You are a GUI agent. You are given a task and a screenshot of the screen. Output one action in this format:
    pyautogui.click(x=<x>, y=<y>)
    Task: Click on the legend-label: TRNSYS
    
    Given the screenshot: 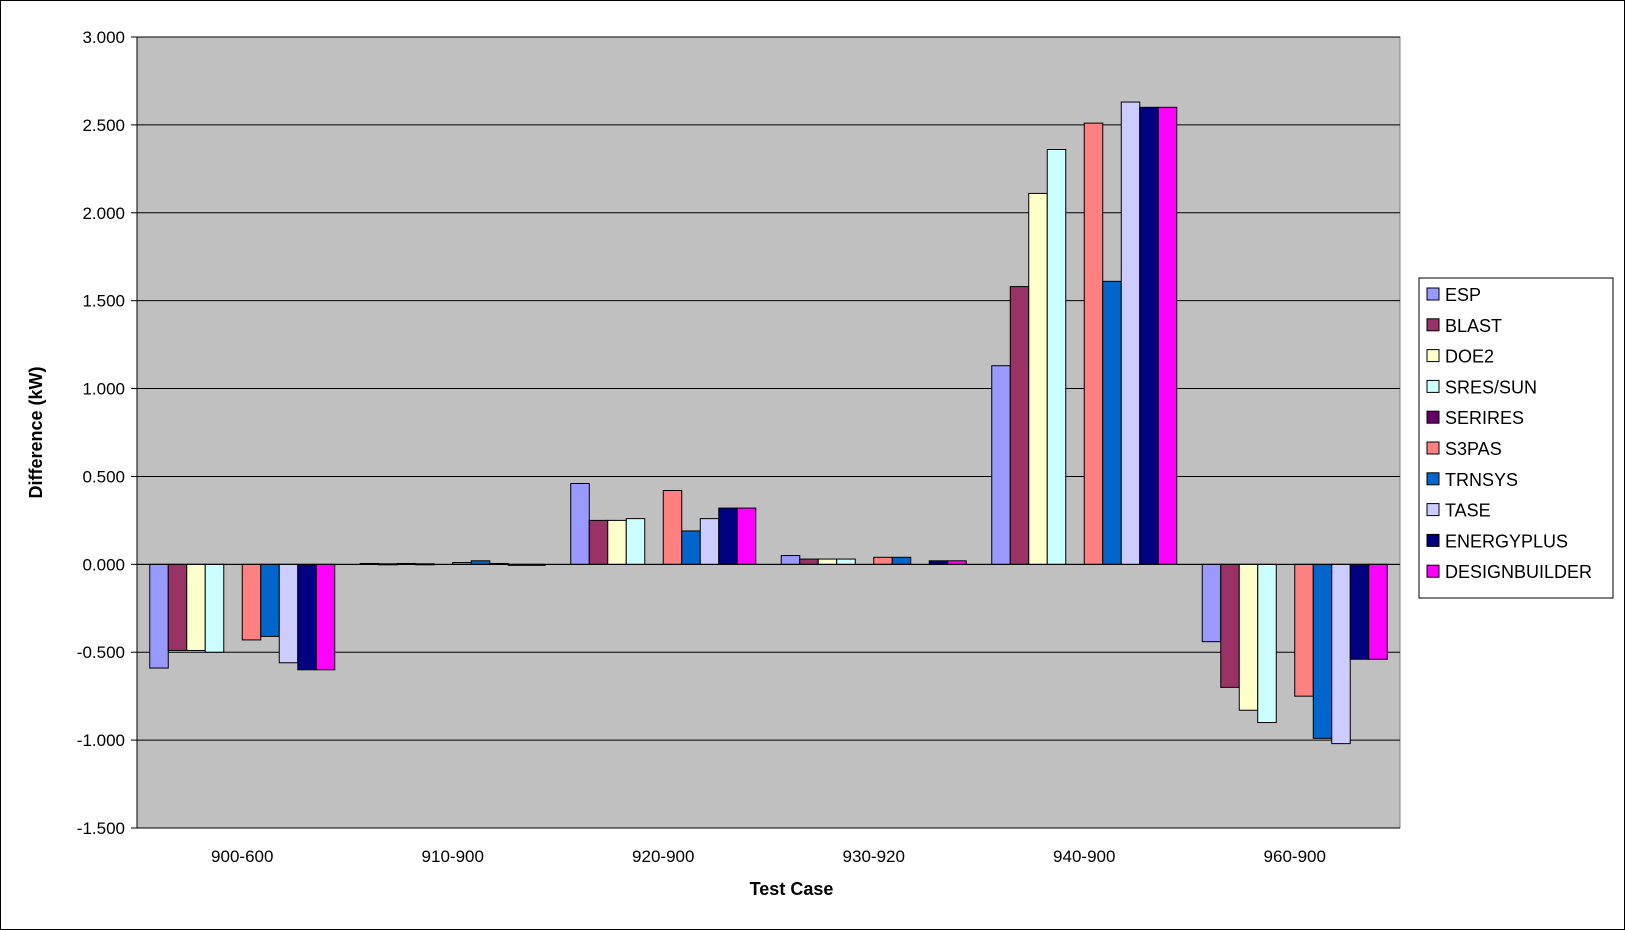 What is the action you would take?
    pyautogui.click(x=1481, y=480)
    